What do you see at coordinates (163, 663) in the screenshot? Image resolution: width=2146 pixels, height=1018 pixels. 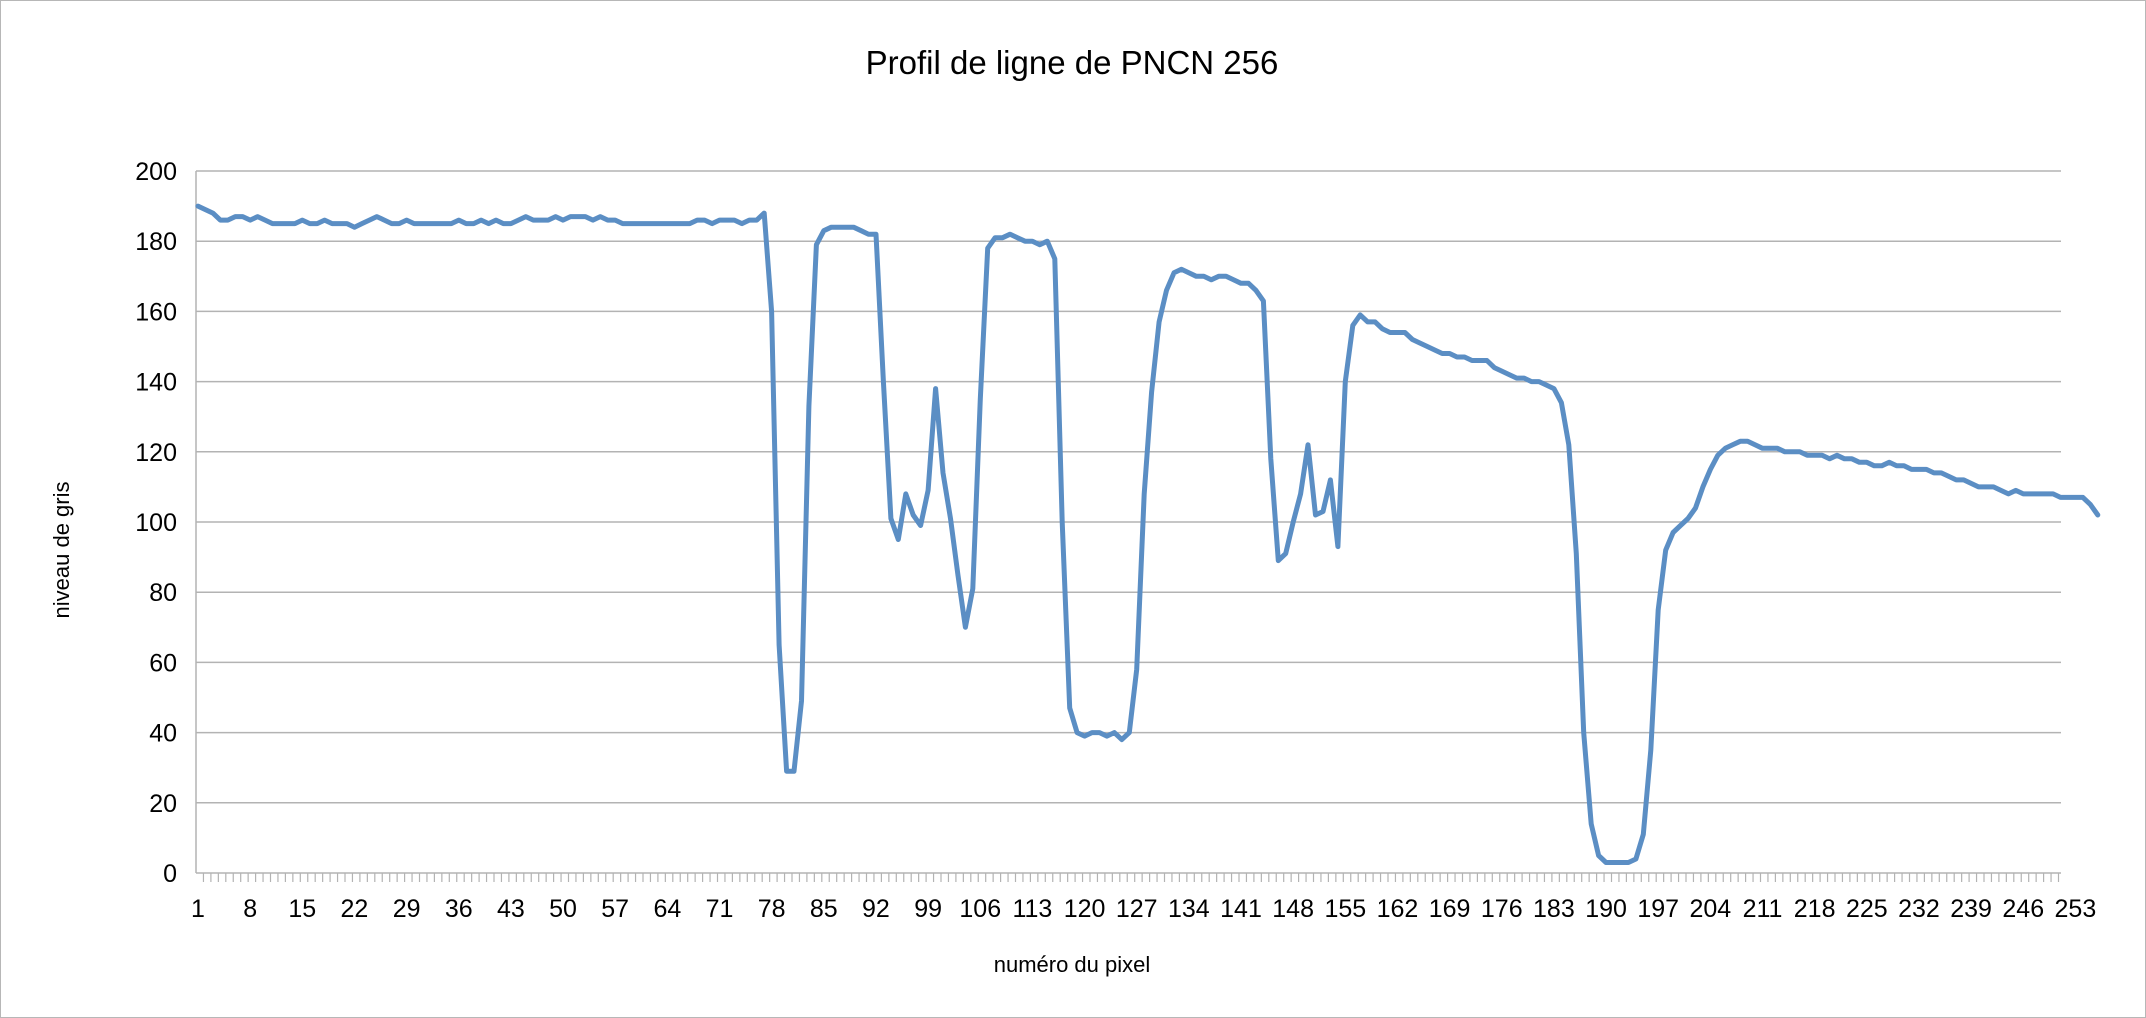 I see `y-tick-label: 60` at bounding box center [163, 663].